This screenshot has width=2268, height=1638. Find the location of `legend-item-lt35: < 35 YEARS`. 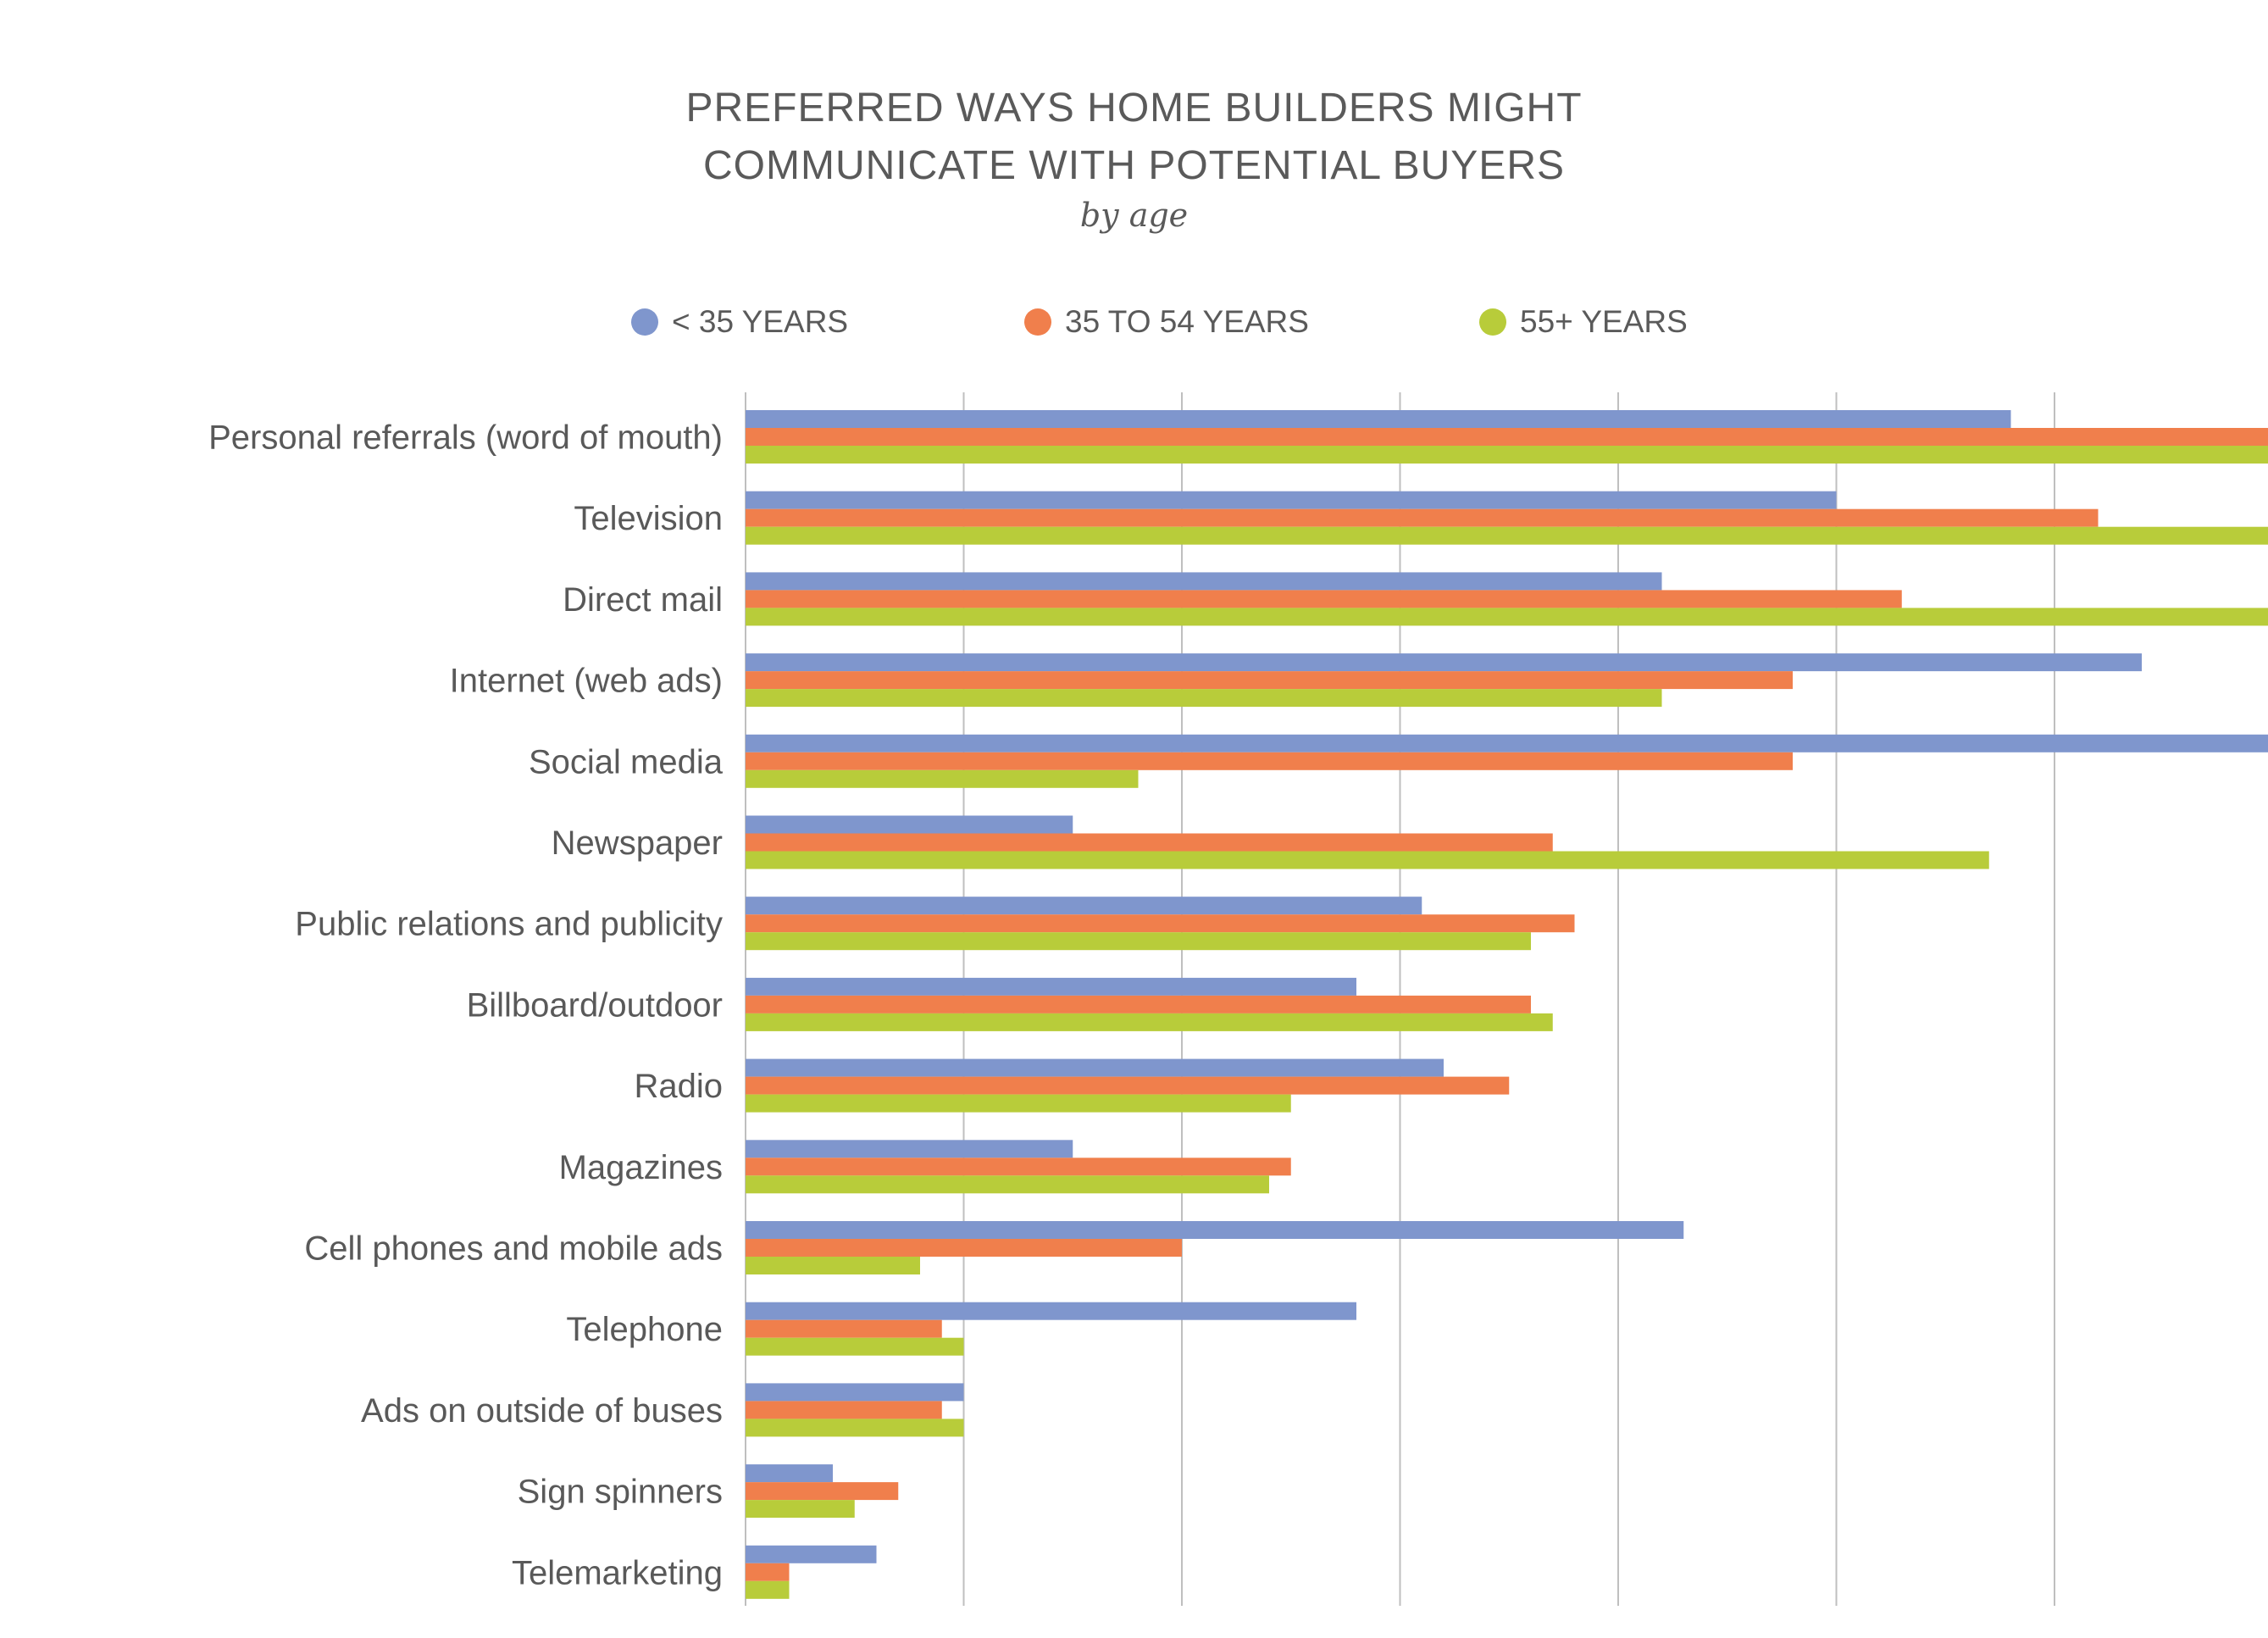

legend-item-lt35: < 35 YEARS is located at coordinates (739, 322).